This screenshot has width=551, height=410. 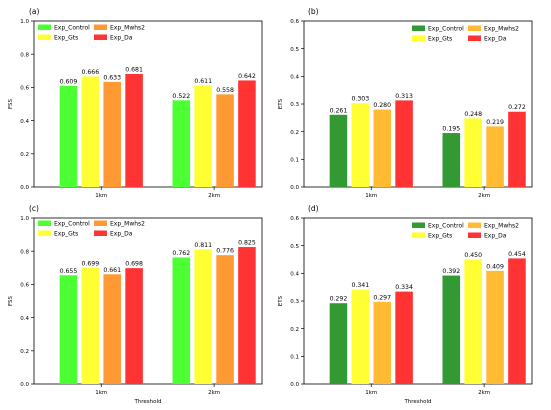 What do you see at coordinates (495, 122) in the screenshot?
I see `bar-value-label: 0.219` at bounding box center [495, 122].